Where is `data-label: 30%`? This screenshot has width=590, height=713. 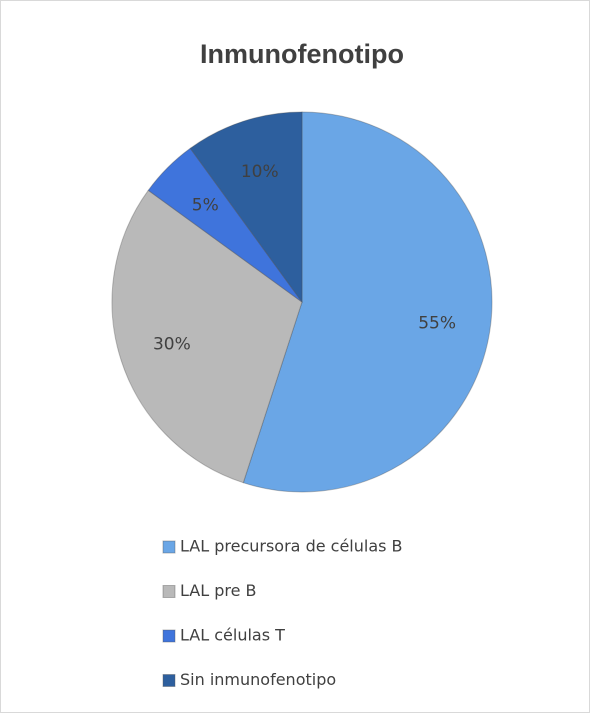
data-label: 30% is located at coordinates (172, 344).